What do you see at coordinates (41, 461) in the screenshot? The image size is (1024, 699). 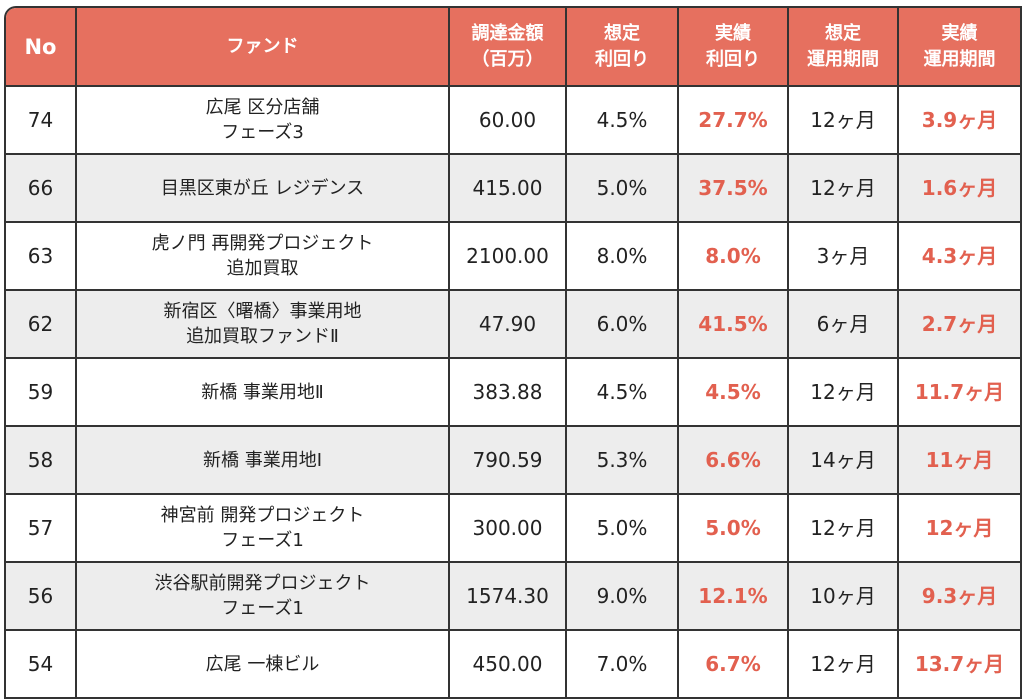 I see `cell-no: 58` at bounding box center [41, 461].